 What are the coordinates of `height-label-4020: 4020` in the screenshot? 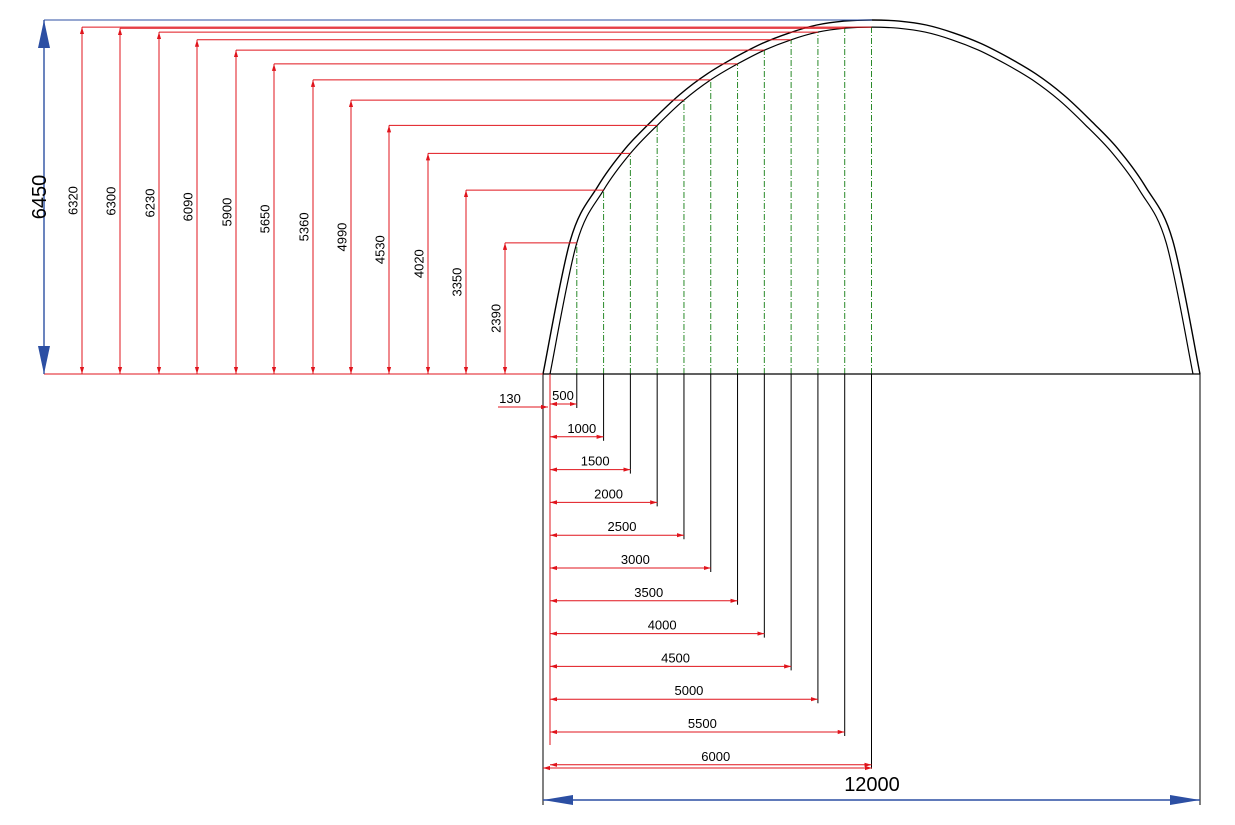 It's located at (419, 263).